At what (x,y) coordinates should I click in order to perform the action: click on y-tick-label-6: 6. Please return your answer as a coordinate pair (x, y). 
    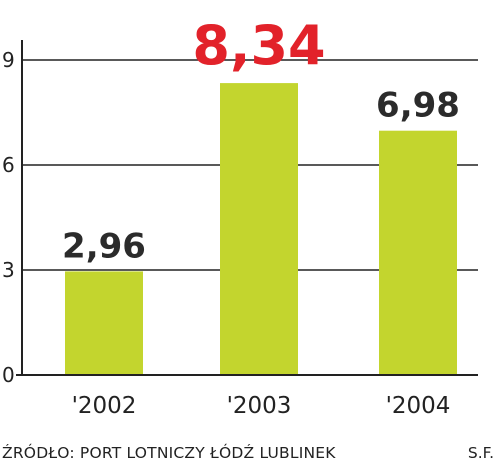
    Looking at the image, I should click on (8, 165).